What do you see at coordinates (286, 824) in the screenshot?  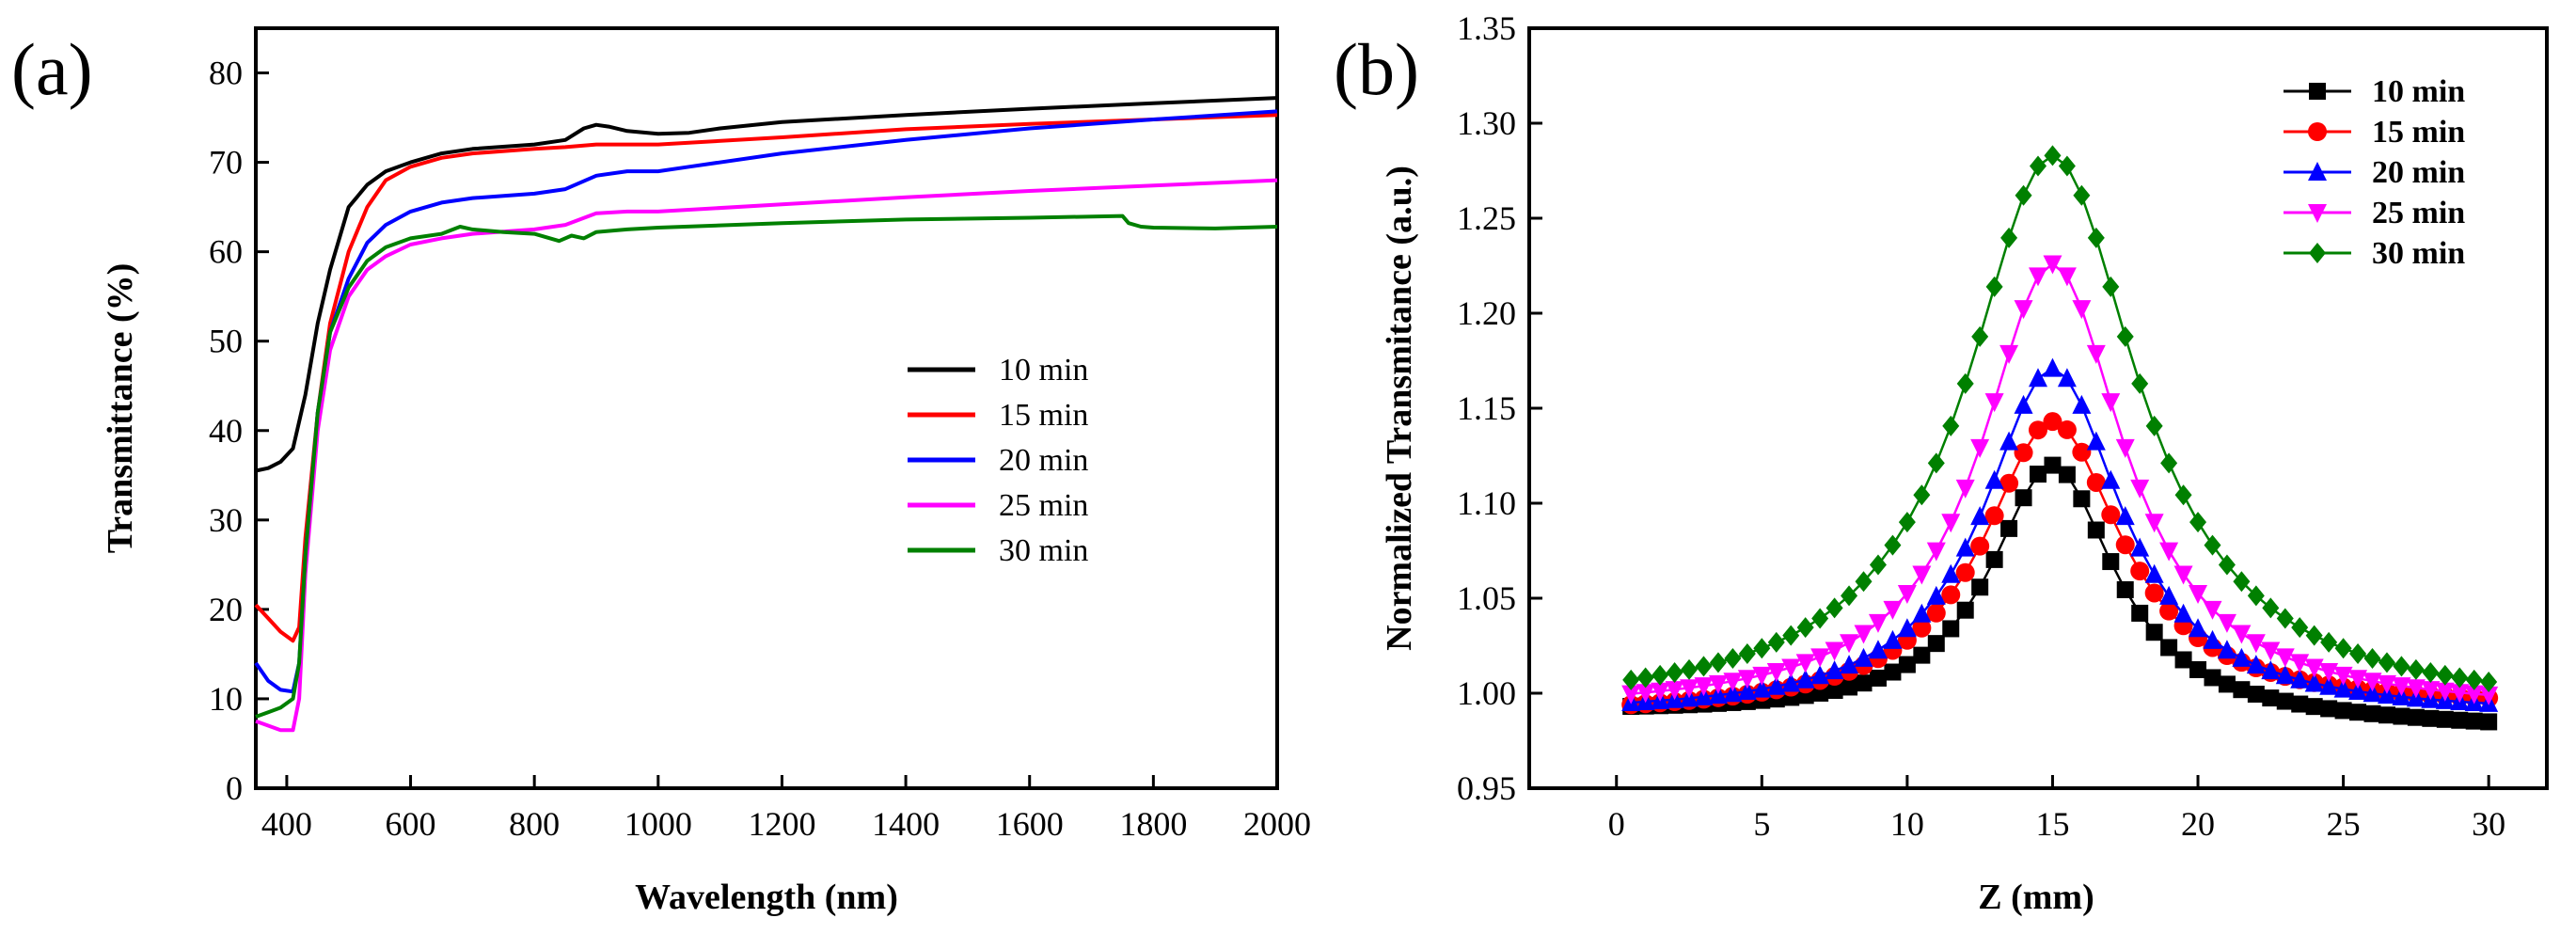 I see `panel-a-x-tick-label: 400` at bounding box center [286, 824].